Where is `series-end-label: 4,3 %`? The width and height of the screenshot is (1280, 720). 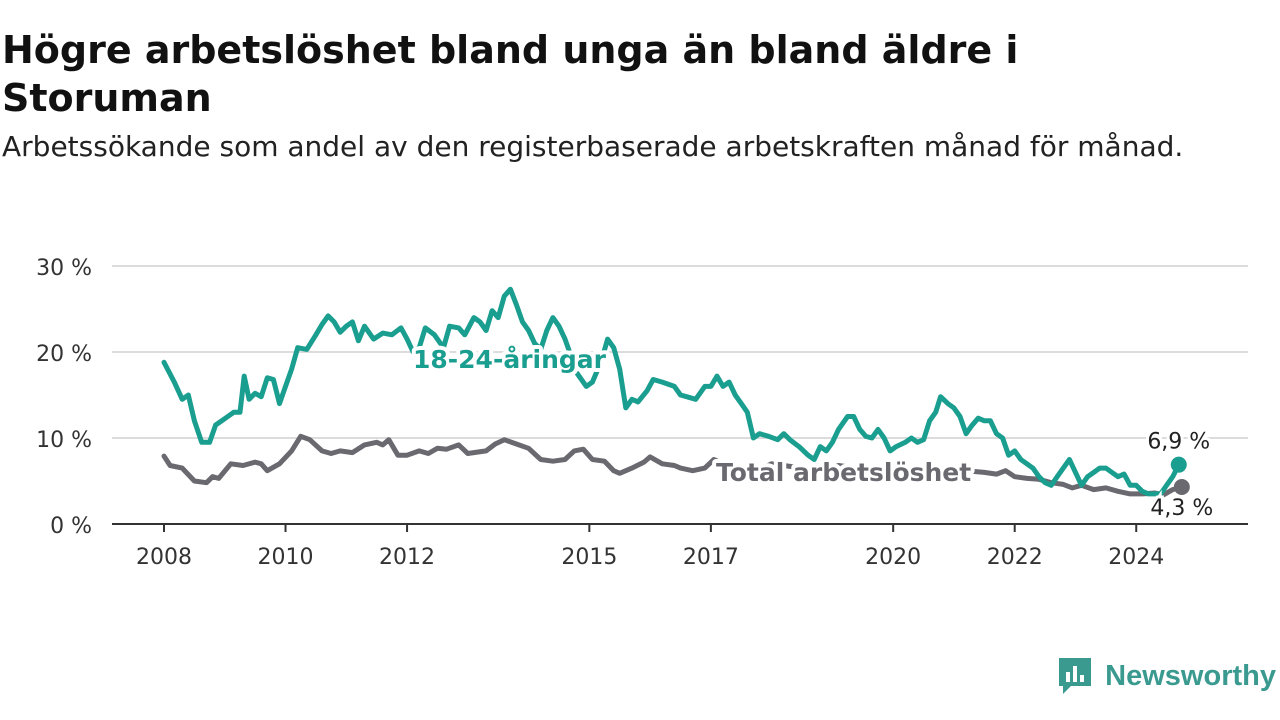 series-end-label: 4,3 % is located at coordinates (1181, 508).